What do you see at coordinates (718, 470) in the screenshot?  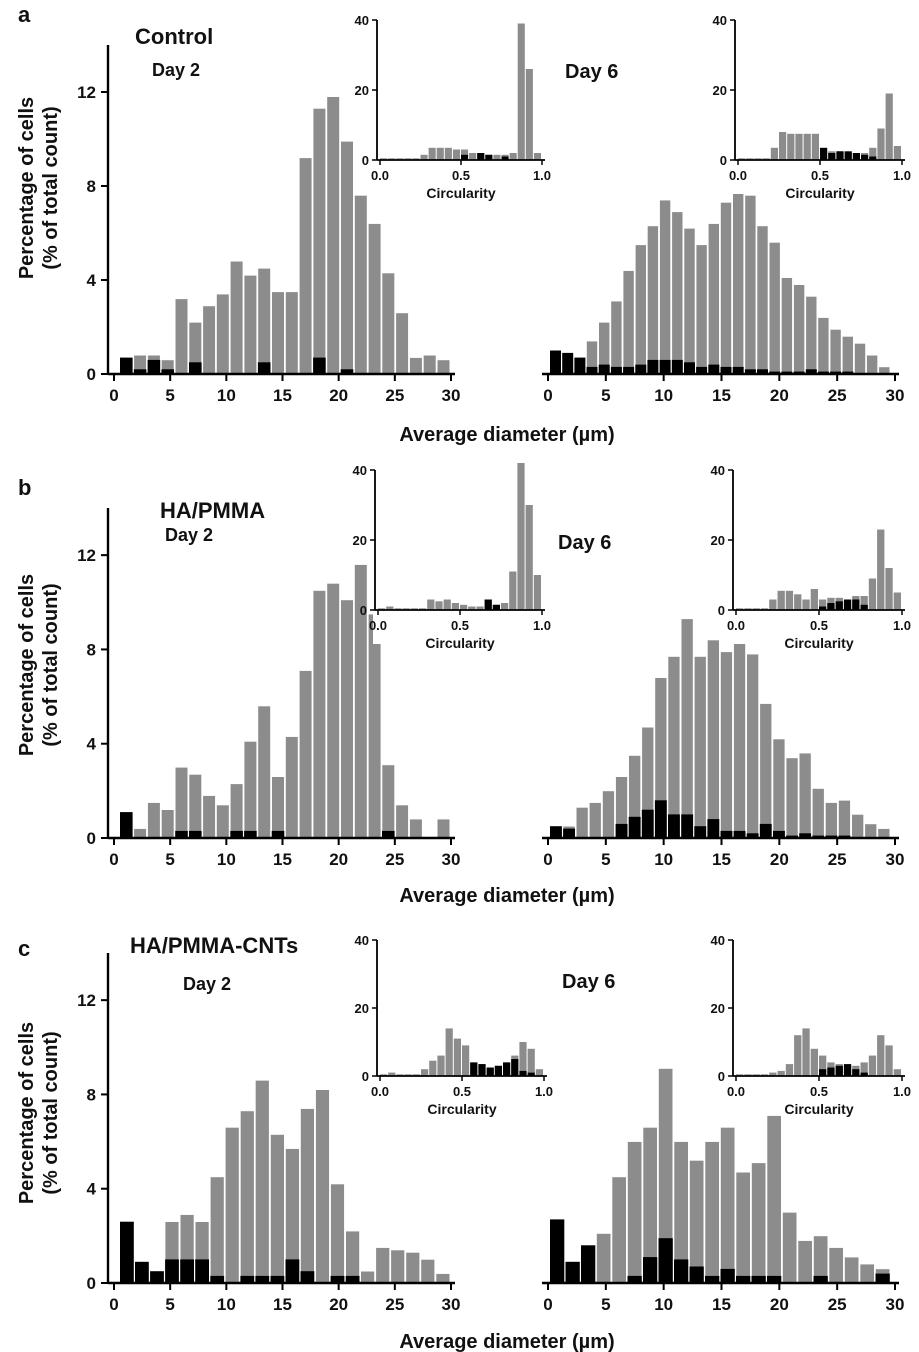 I see `inset-y-tick-label: 40` at bounding box center [718, 470].